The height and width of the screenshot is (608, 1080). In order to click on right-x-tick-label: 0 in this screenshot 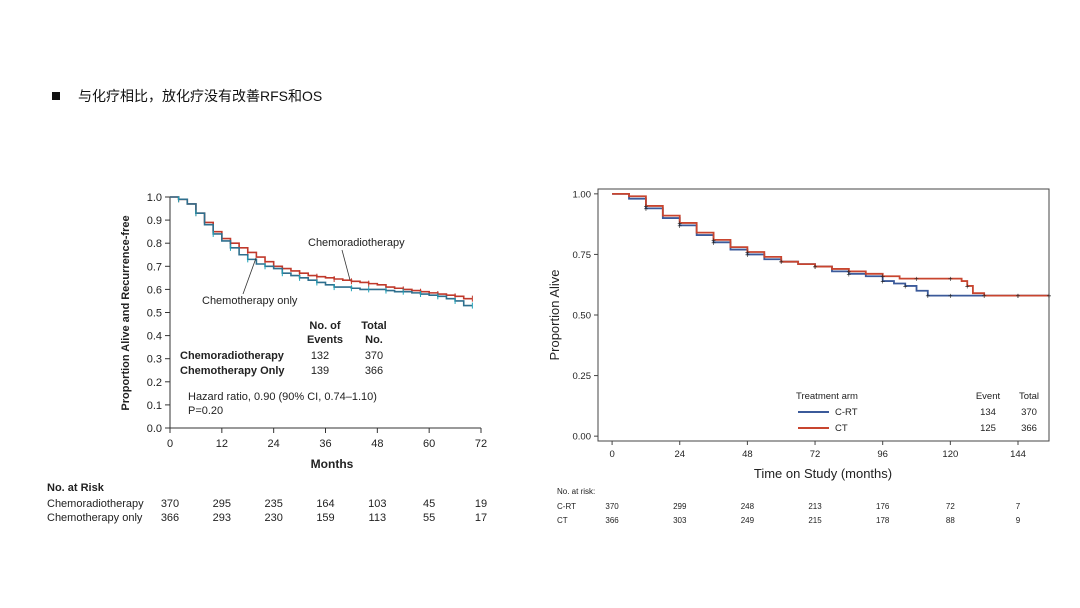, I will do `click(611, 454)`.